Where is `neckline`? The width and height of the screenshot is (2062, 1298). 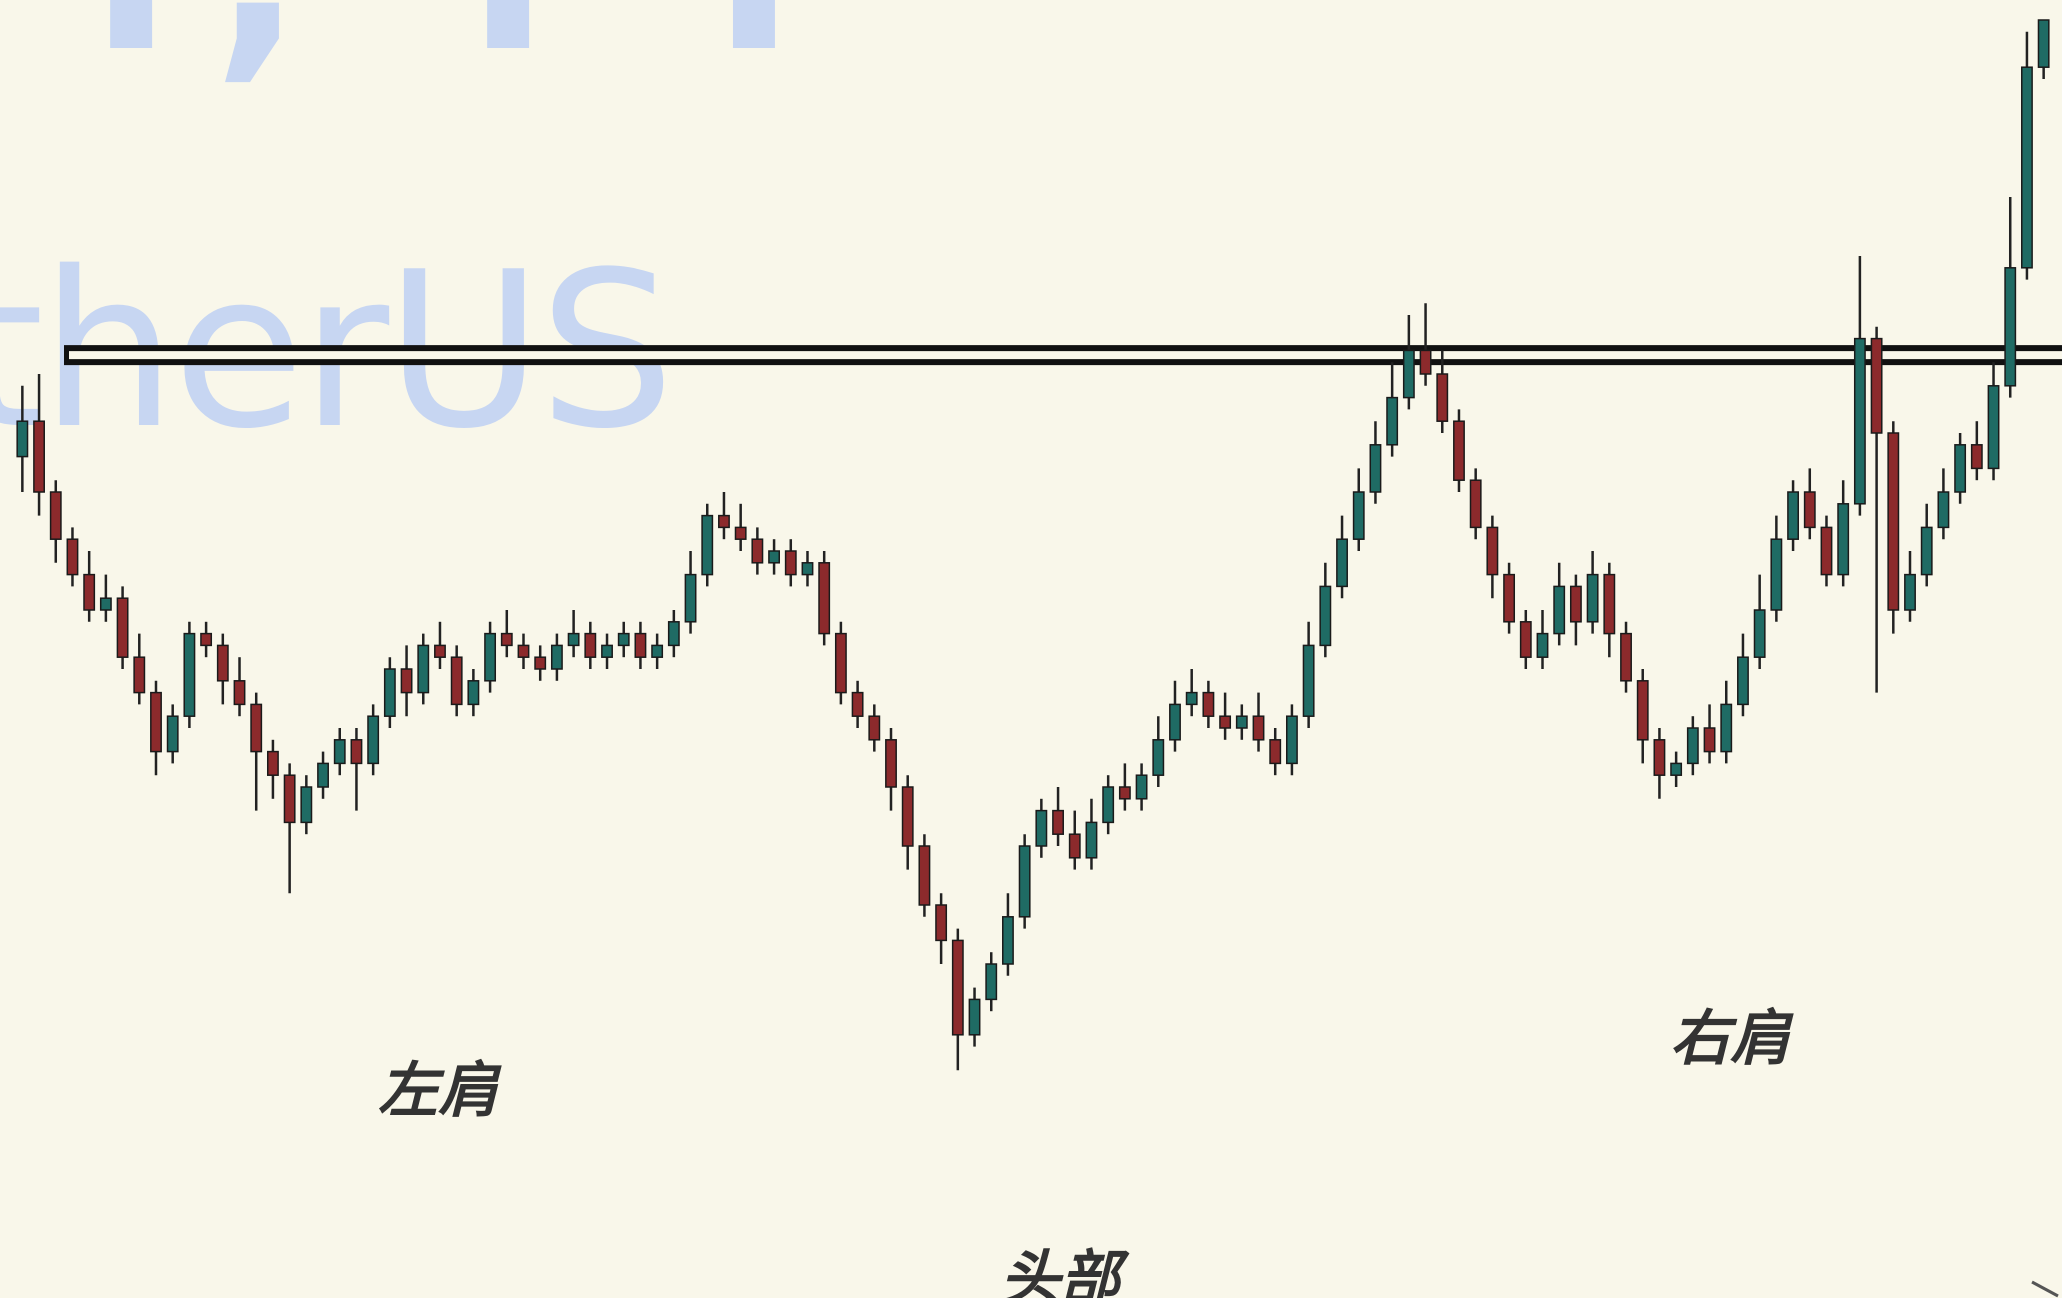
neckline is located at coordinates (1063, 355).